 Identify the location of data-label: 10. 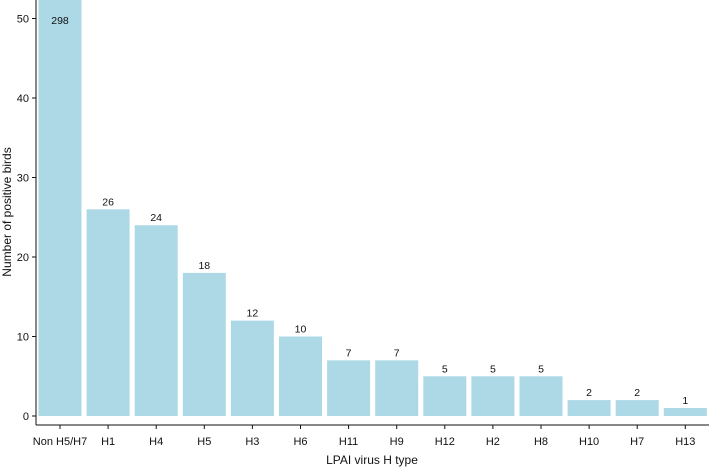
(301, 330).